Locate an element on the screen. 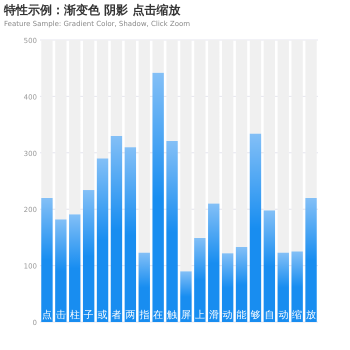  x-tick-label: 自 is located at coordinates (269, 315).